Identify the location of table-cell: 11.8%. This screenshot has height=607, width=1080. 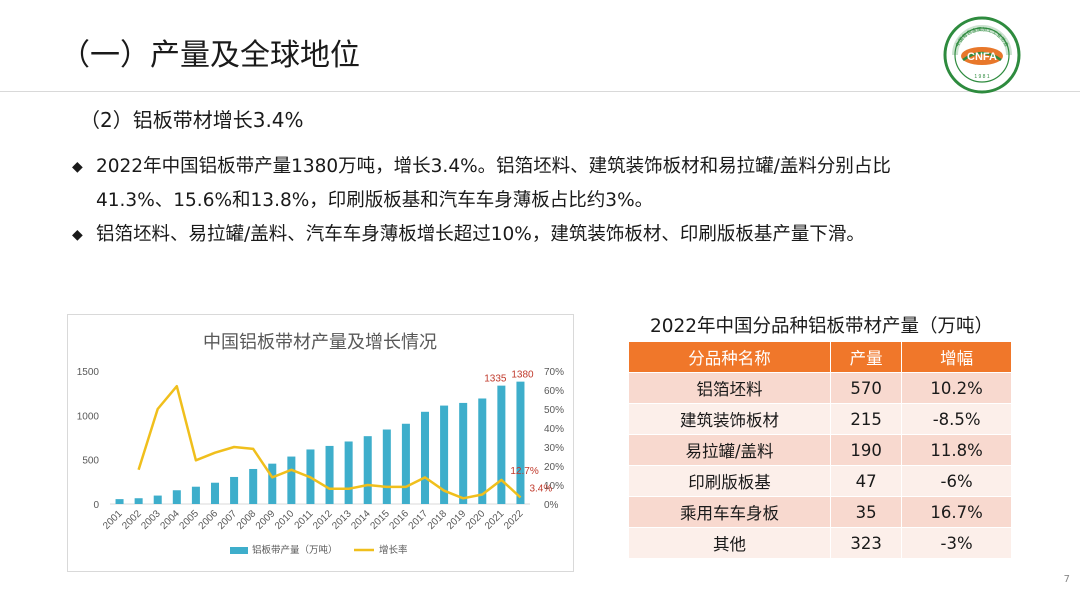
(956, 450).